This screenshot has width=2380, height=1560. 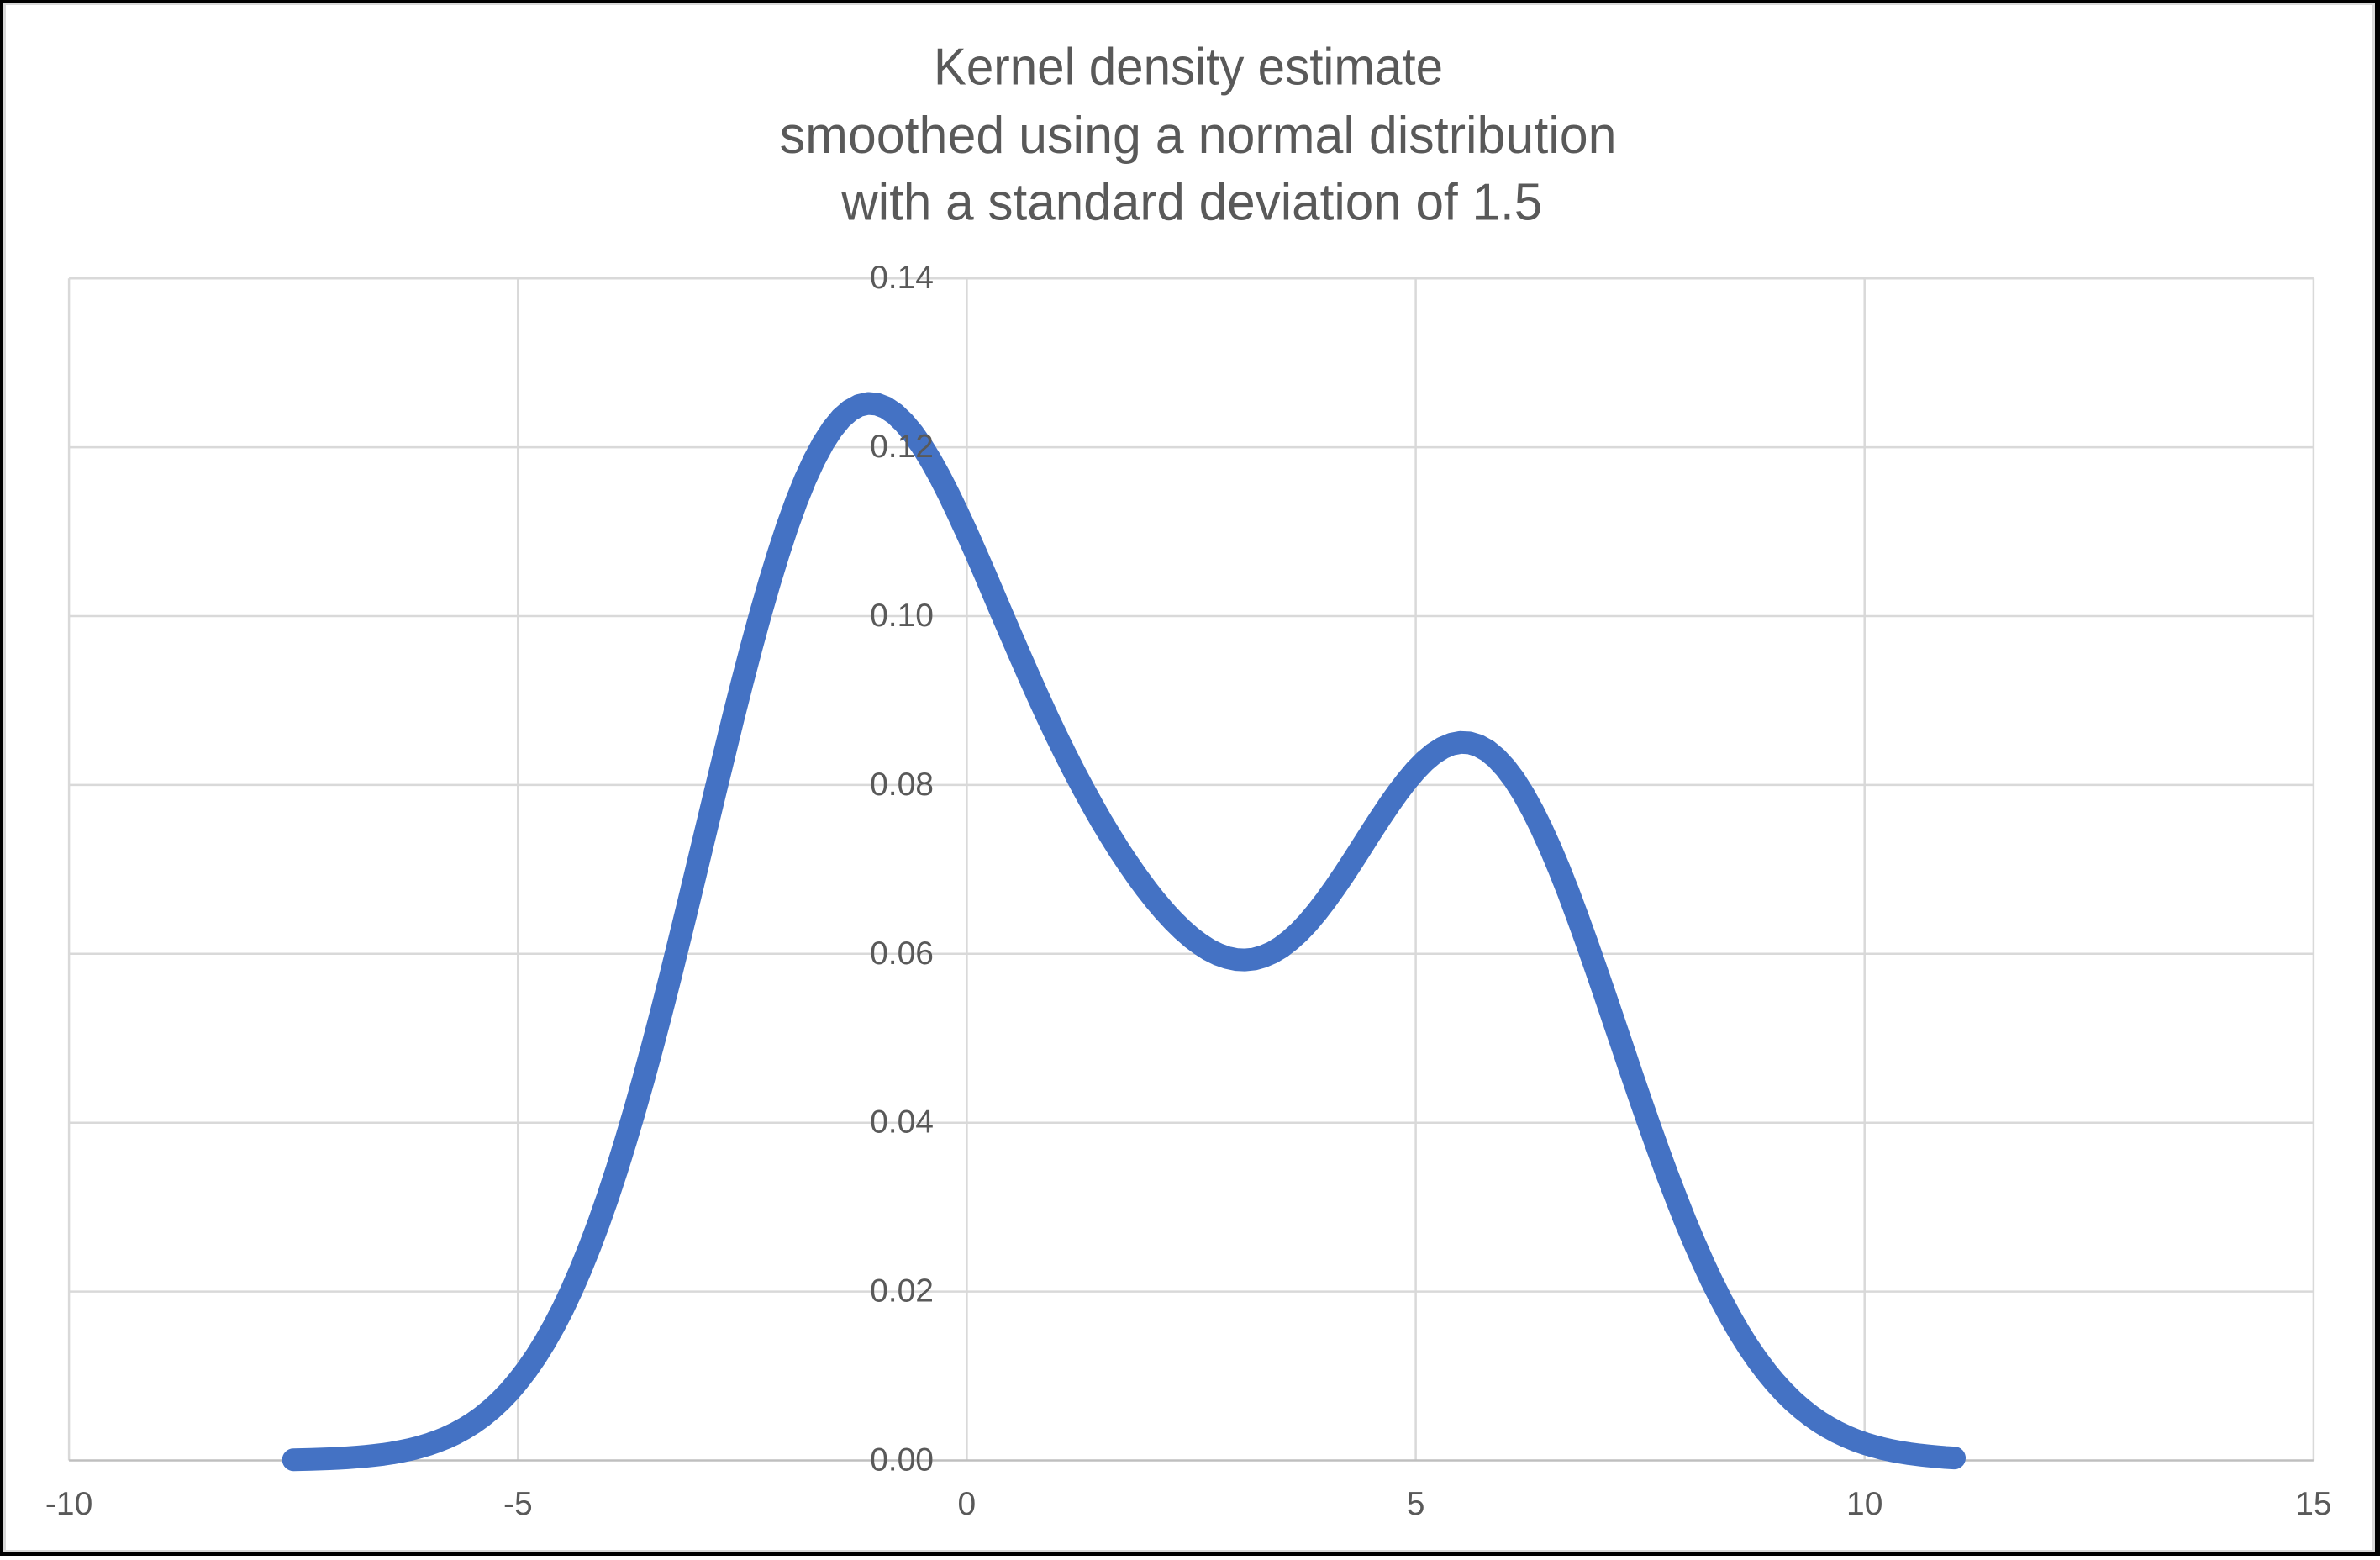 I want to click on svg-text: 0.12, so click(x=902, y=447).